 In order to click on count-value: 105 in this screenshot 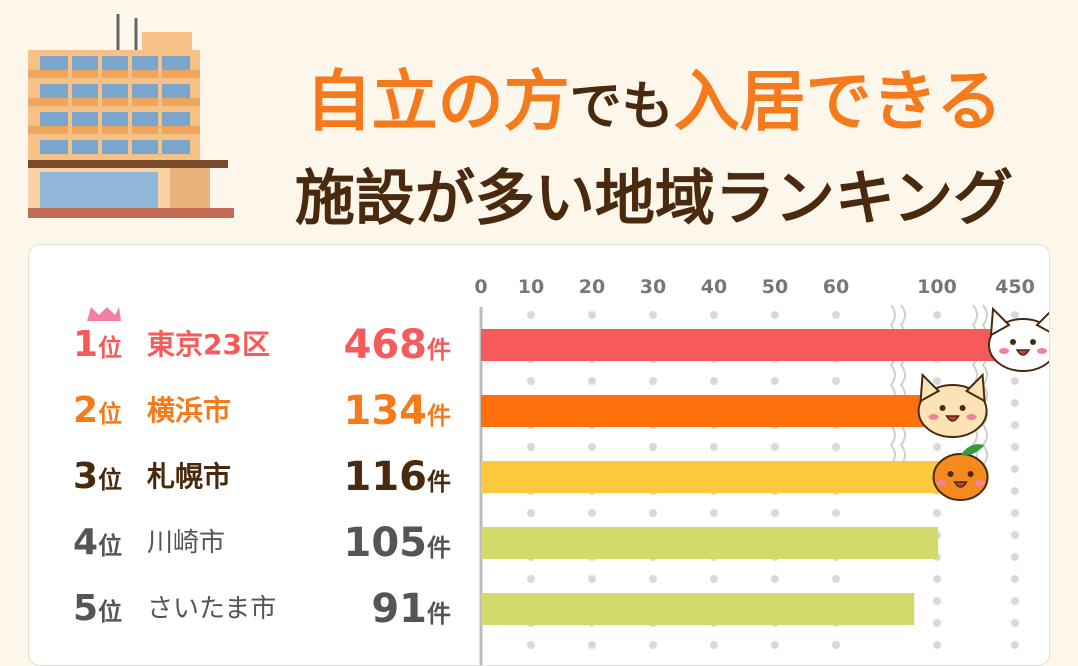, I will do `click(385, 543)`.